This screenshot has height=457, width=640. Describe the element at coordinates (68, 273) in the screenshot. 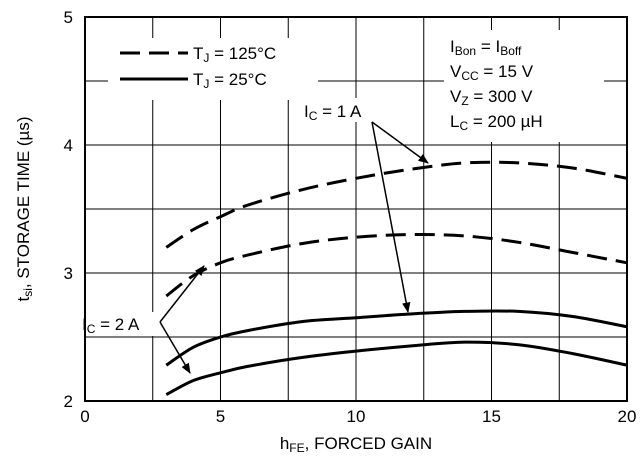

I see `y-tick-label: 3` at that location.